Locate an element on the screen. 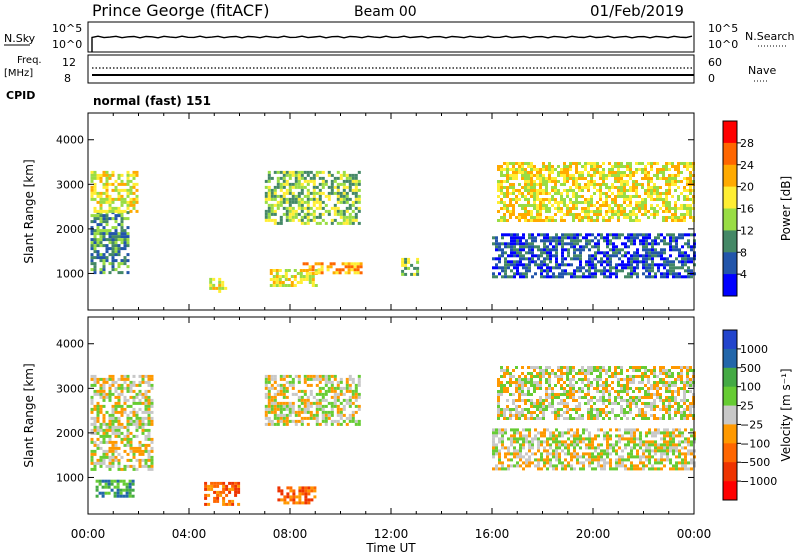 The width and height of the screenshot is (800, 554). nave-bottom: 0 is located at coordinates (711, 78).